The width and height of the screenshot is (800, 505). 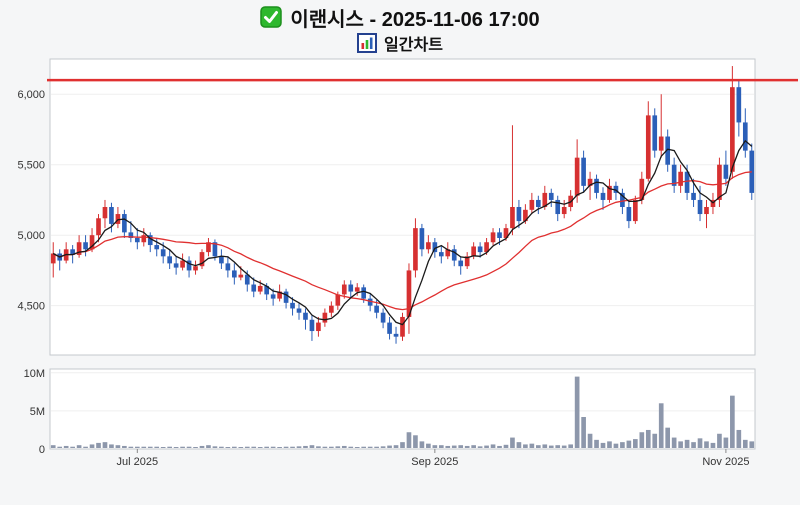 What do you see at coordinates (367, 43) in the screenshot?
I see `bar-chart-icon` at bounding box center [367, 43].